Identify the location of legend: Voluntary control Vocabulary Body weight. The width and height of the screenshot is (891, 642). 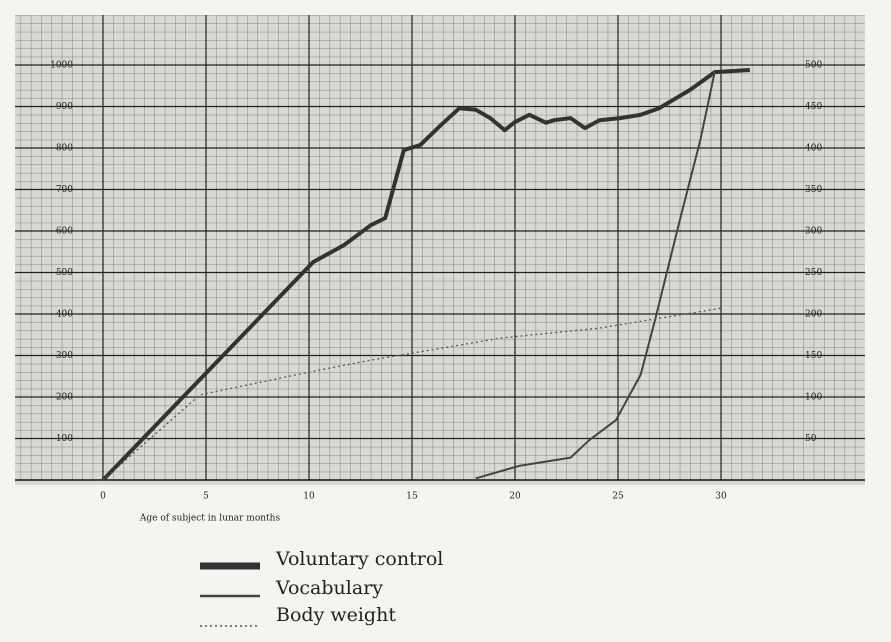
(321, 587).